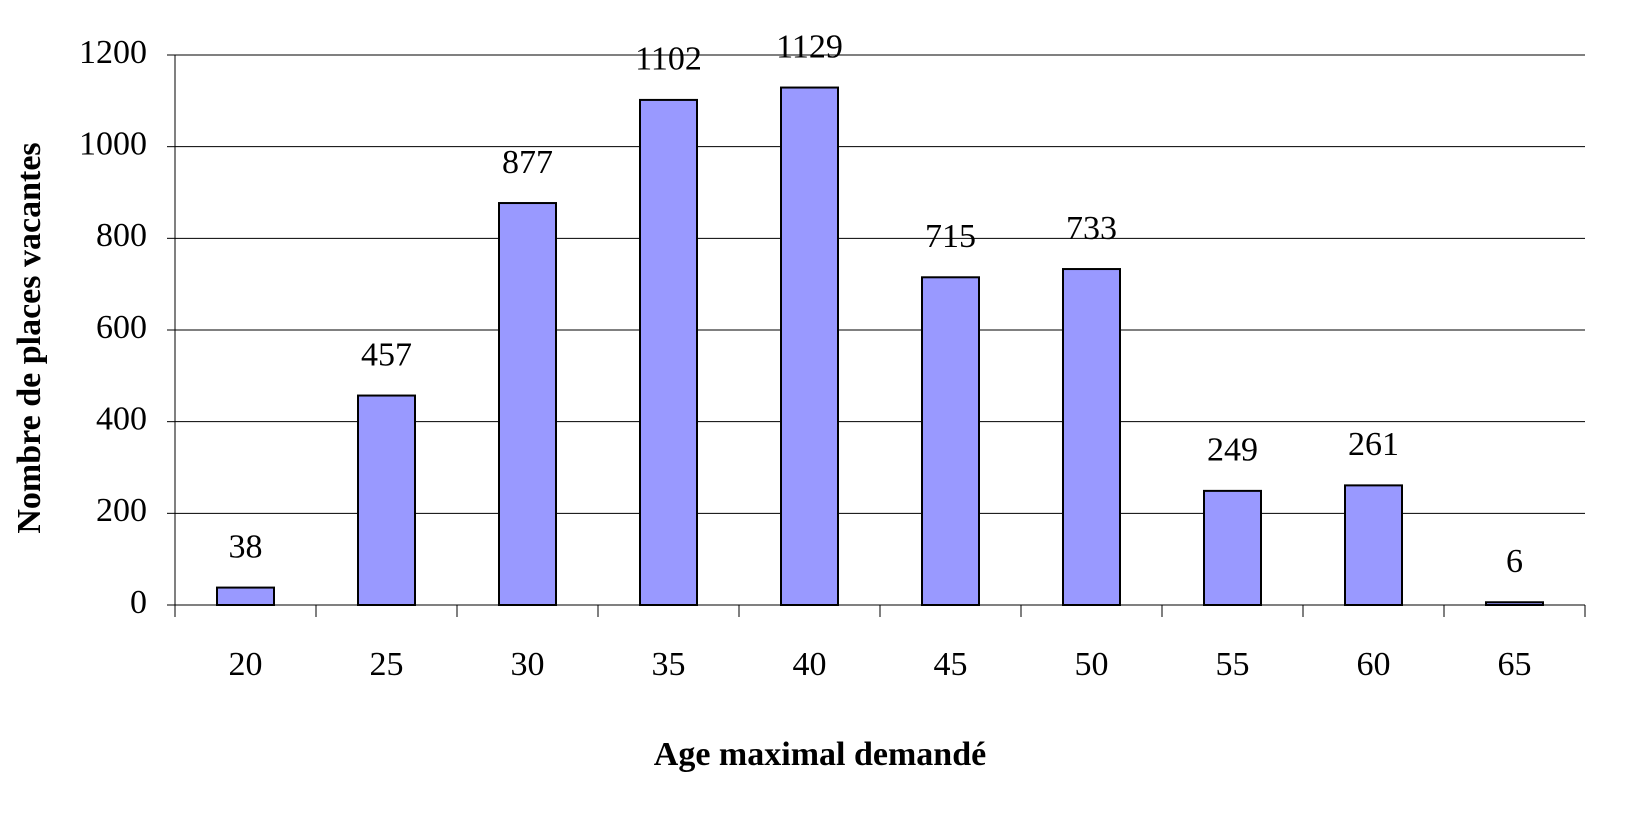 Image resolution: width=1650 pixels, height=816 pixels. Describe the element at coordinates (820, 754) in the screenshot. I see `x-axis-title: Age maximal demandé` at that location.